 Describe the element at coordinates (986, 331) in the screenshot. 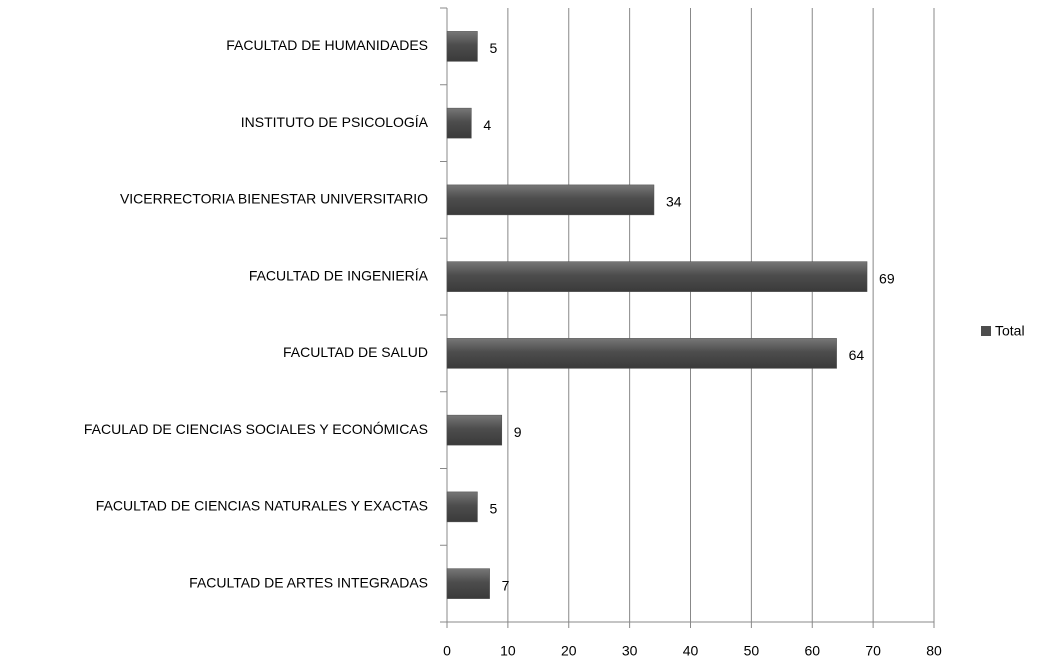

I see `legend-swatch` at that location.